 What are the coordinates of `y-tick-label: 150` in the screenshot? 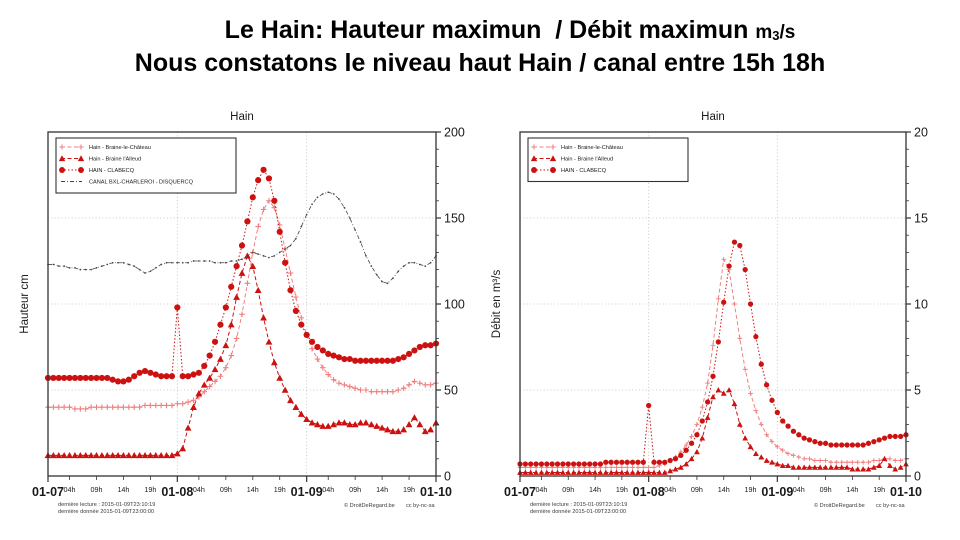 It's located at (454, 219).